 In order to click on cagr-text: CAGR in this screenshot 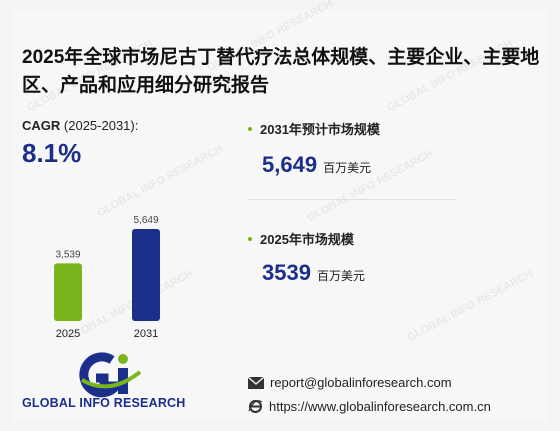, I will do `click(41, 125)`.